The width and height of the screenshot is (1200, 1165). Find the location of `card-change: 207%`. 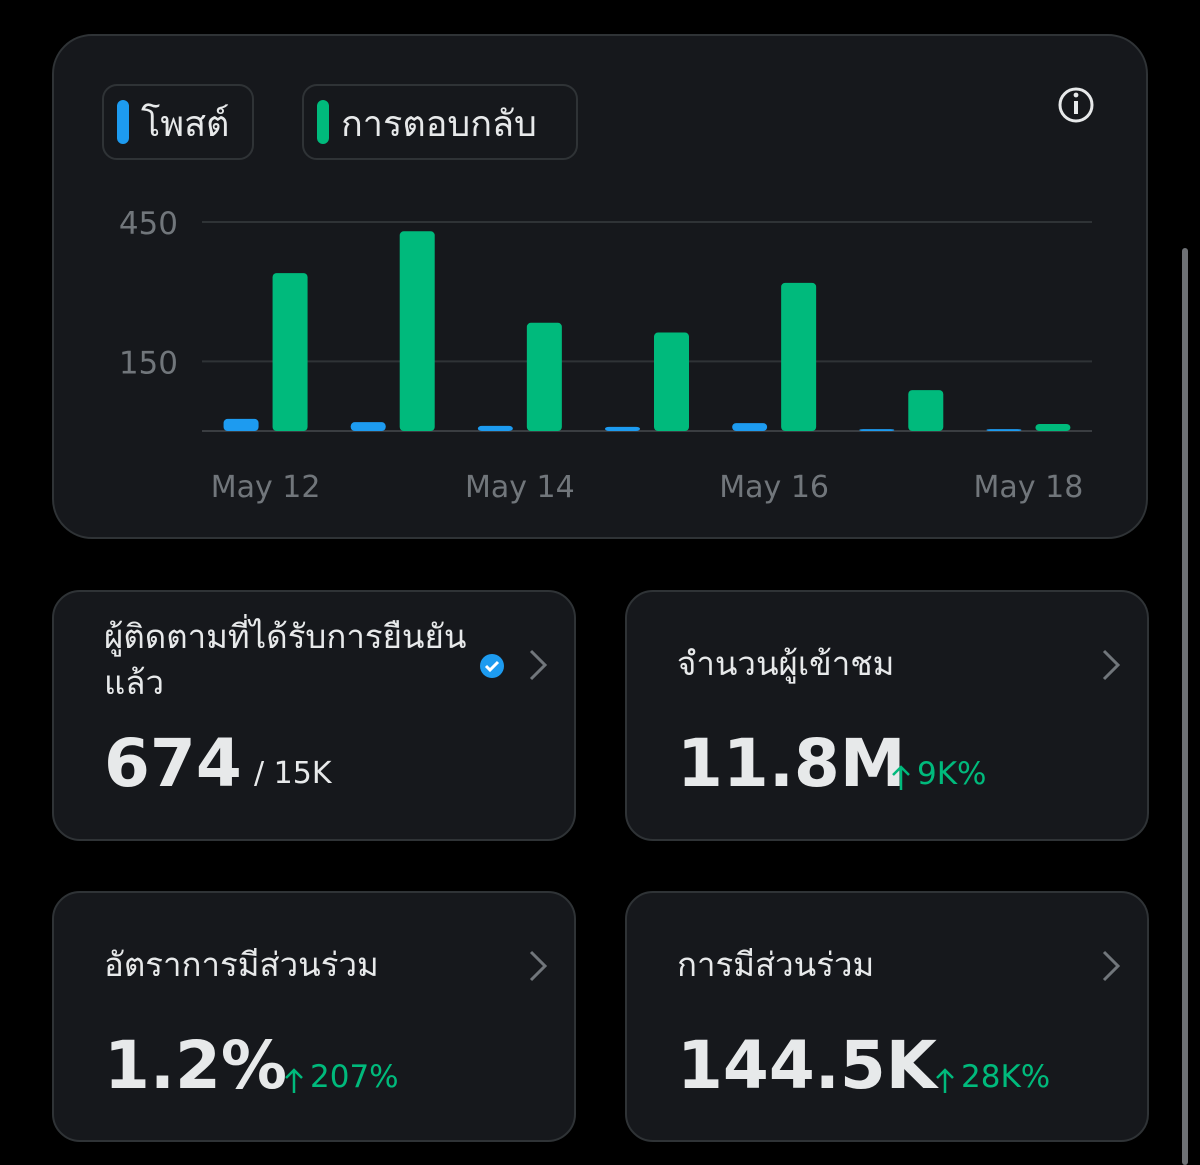

card-change: 207% is located at coordinates (341, 1077).